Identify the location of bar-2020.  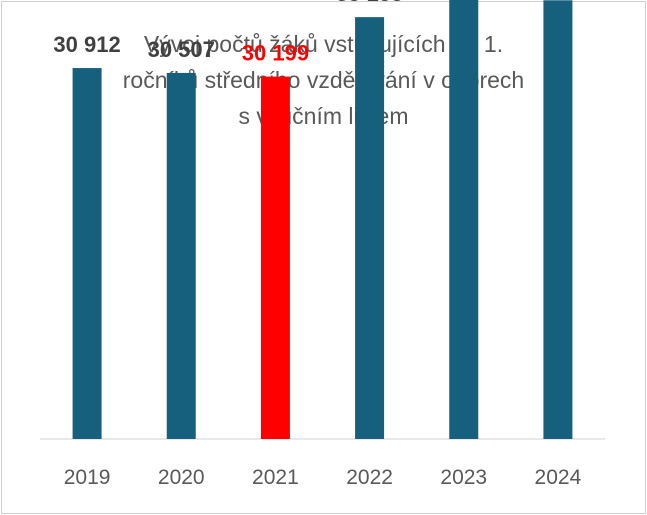
(181, 255).